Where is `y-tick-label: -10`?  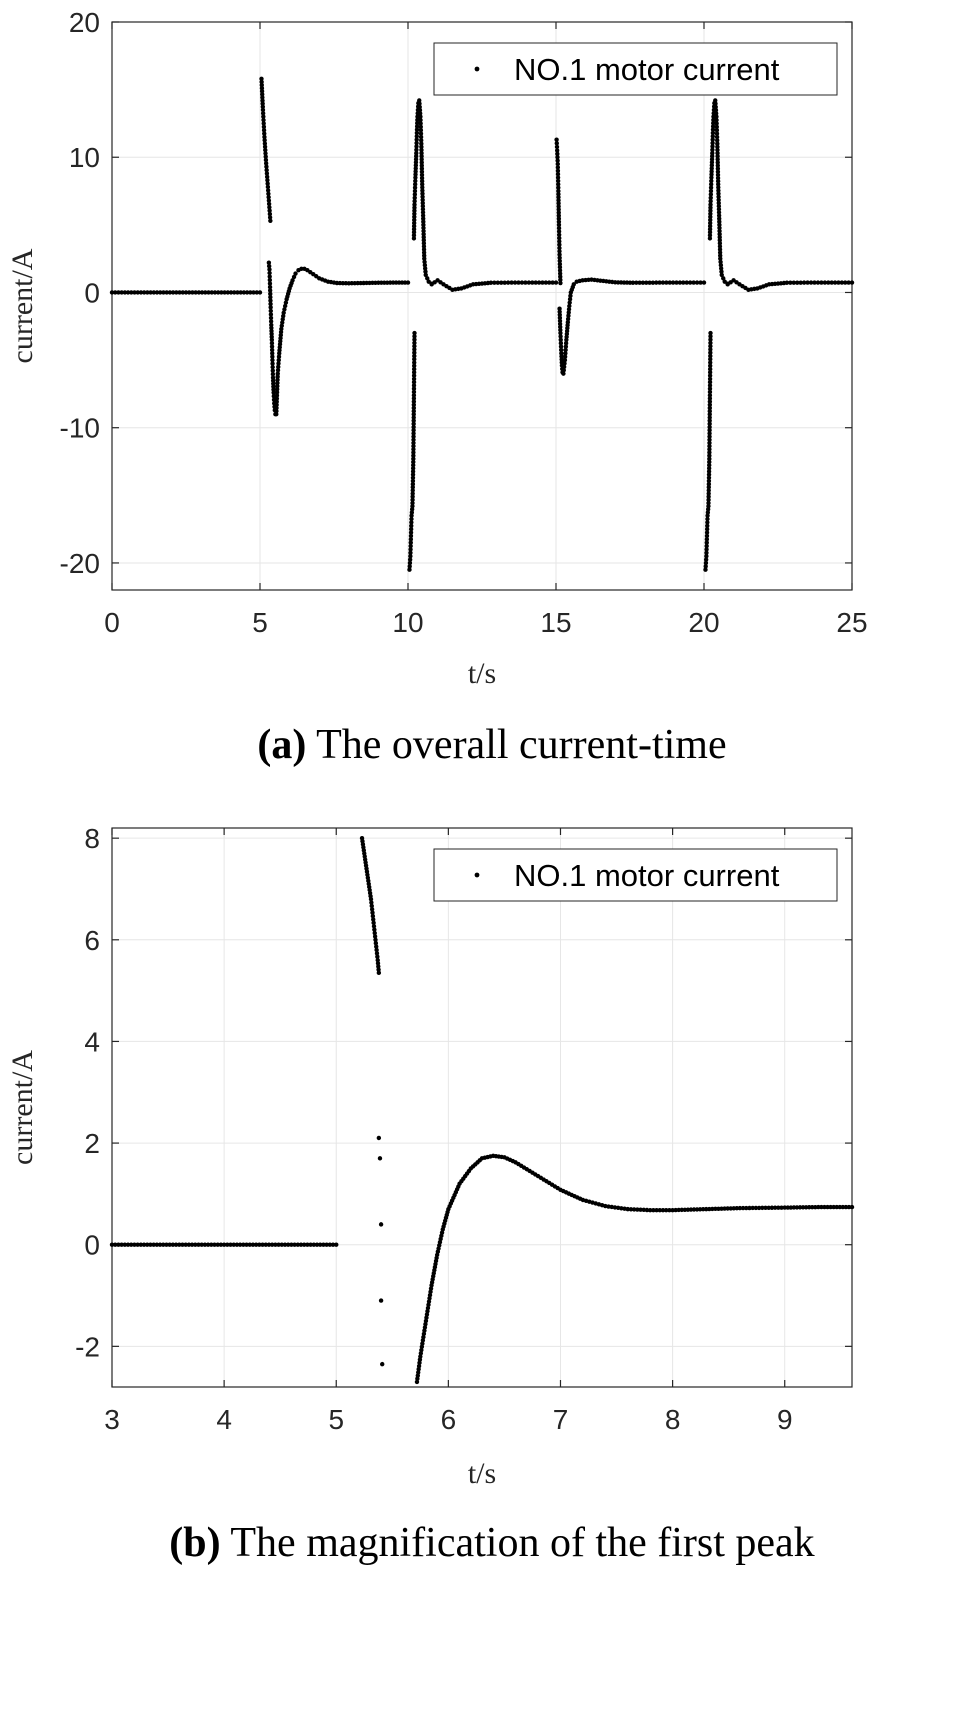
y-tick-label: -10 is located at coordinates (80, 428).